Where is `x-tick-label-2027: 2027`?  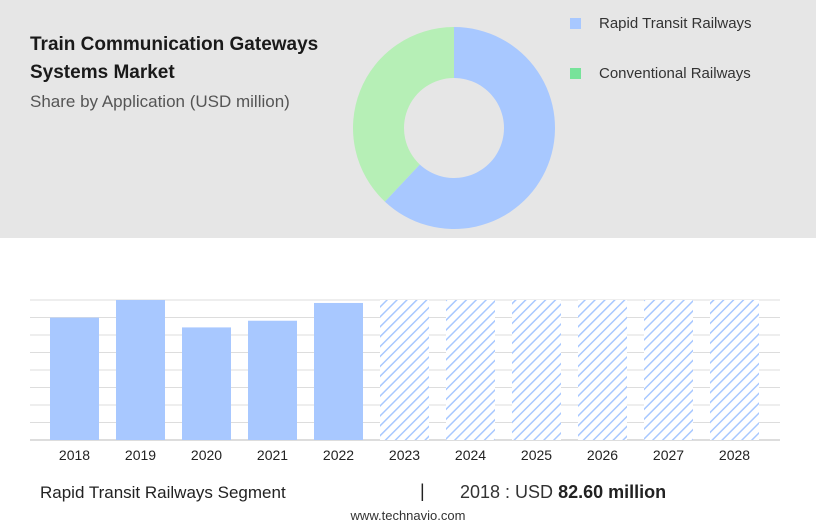 x-tick-label-2027: 2027 is located at coordinates (668, 455).